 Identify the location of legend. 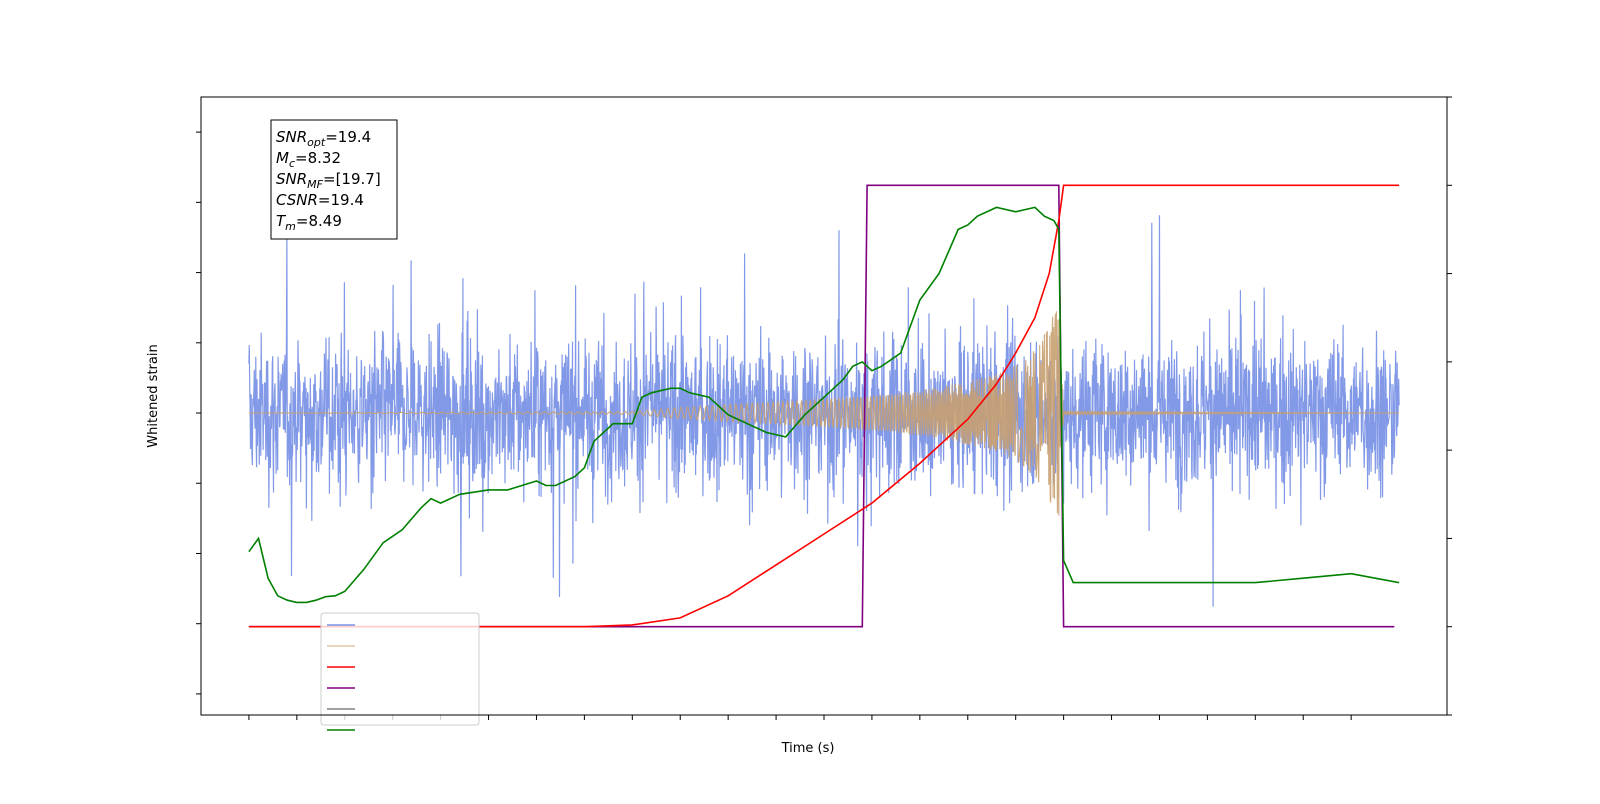
(400, 671).